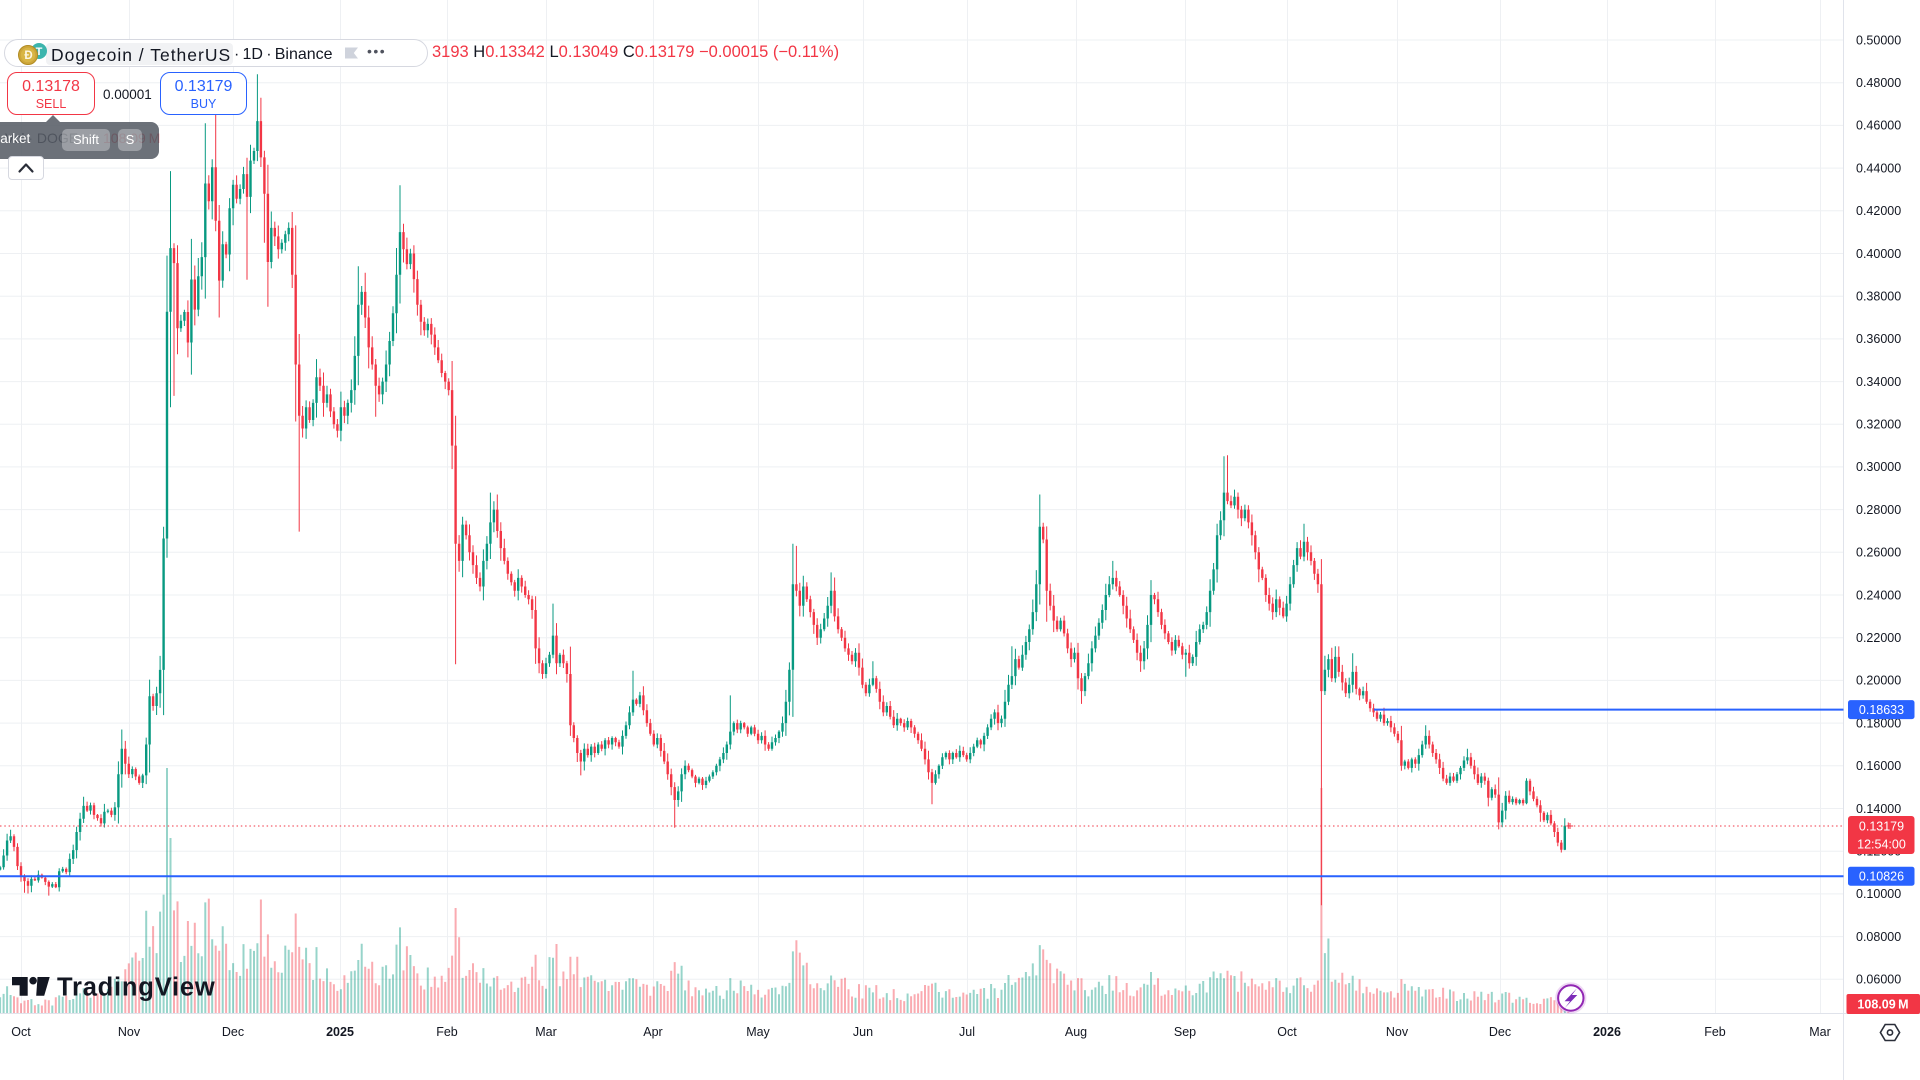 The width and height of the screenshot is (1920, 1080). I want to click on svg-text: Apr, so click(652, 1032).